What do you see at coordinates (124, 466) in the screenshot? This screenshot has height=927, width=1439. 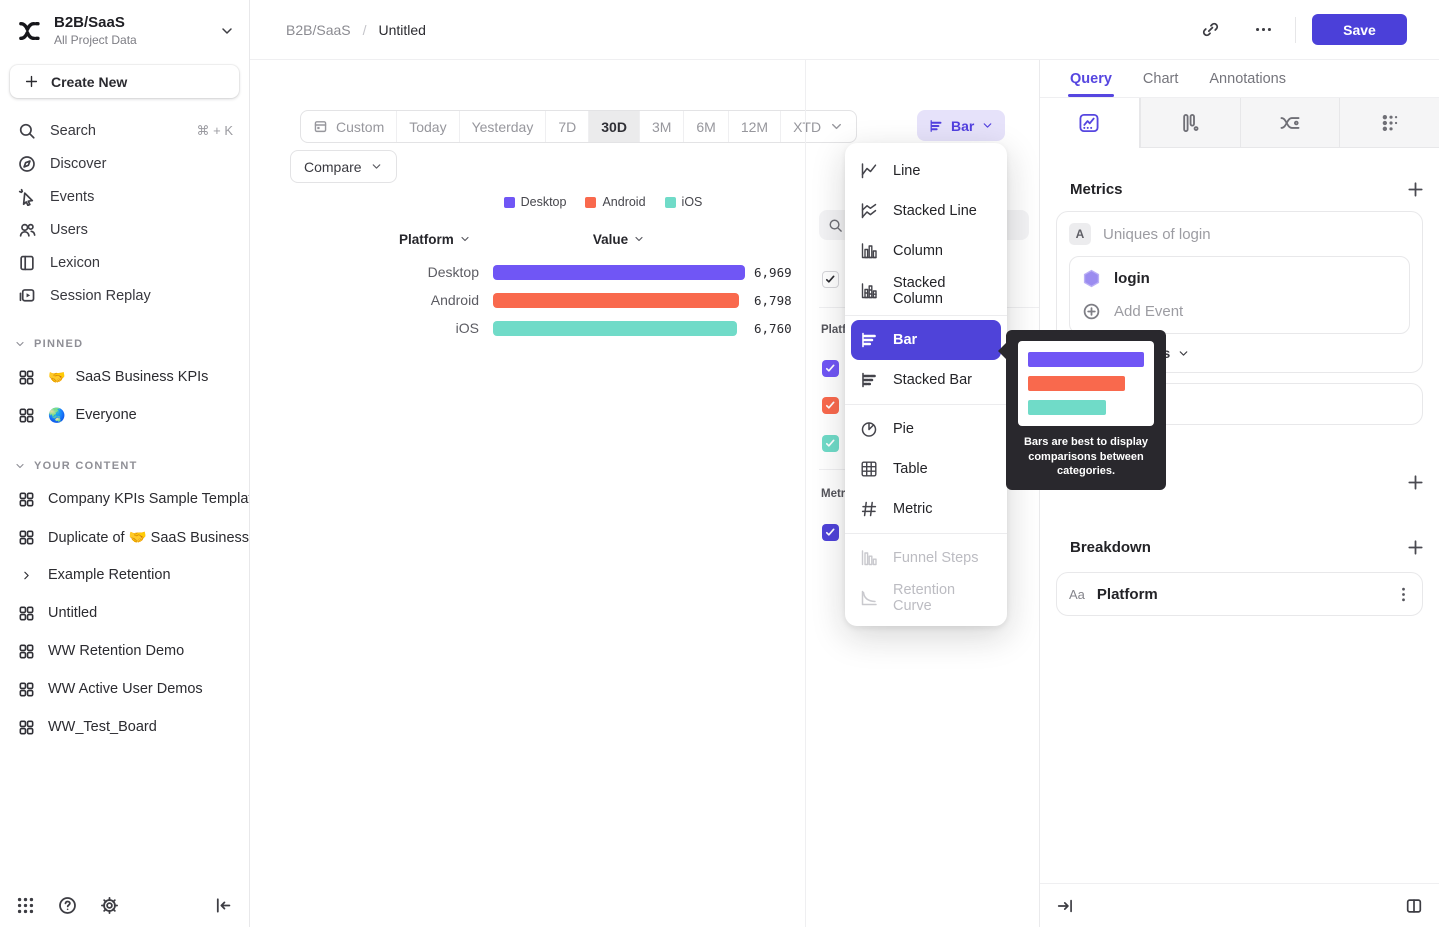 I see `your-content-section-header: YOUR CONTENT` at bounding box center [124, 466].